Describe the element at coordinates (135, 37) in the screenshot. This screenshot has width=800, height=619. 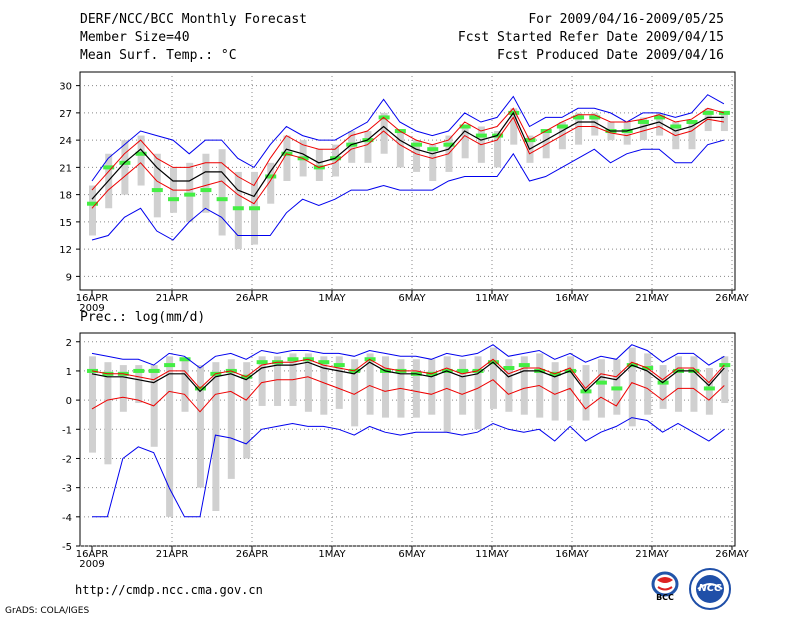
I see `member-size: Member Size=40` at that location.